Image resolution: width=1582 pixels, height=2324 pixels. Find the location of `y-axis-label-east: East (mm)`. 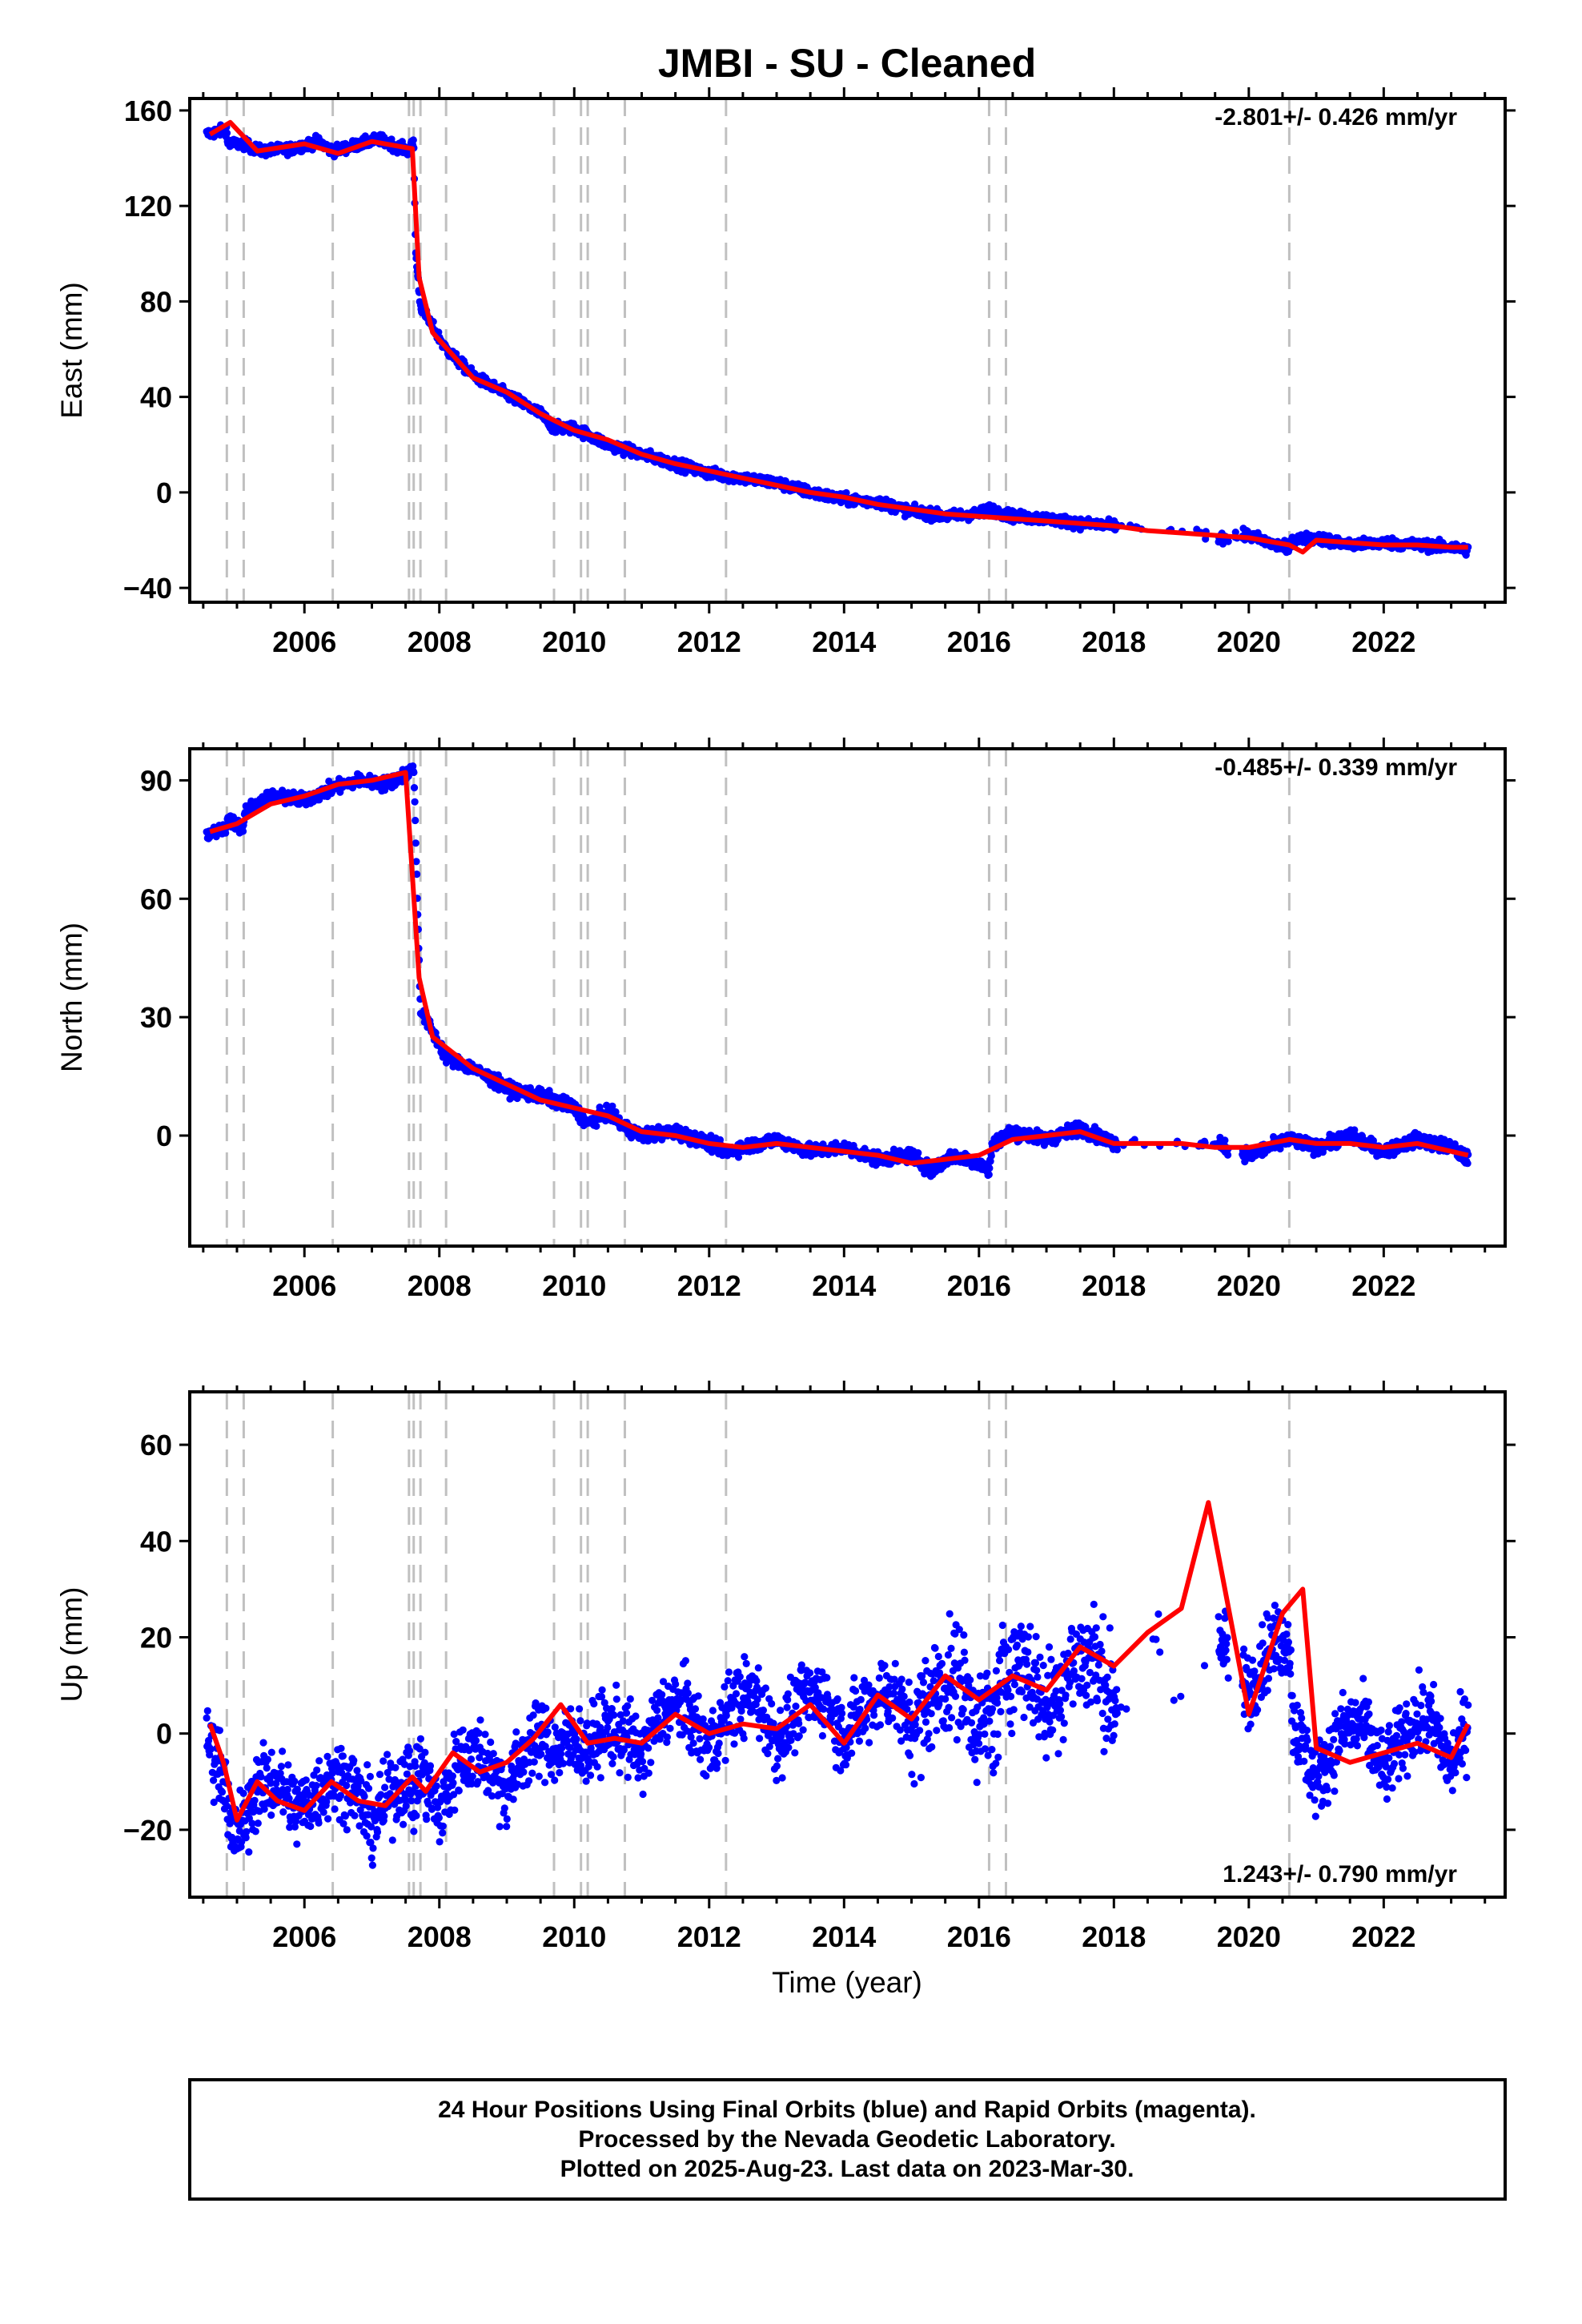

y-axis-label-east: East (mm) is located at coordinates (71, 350).